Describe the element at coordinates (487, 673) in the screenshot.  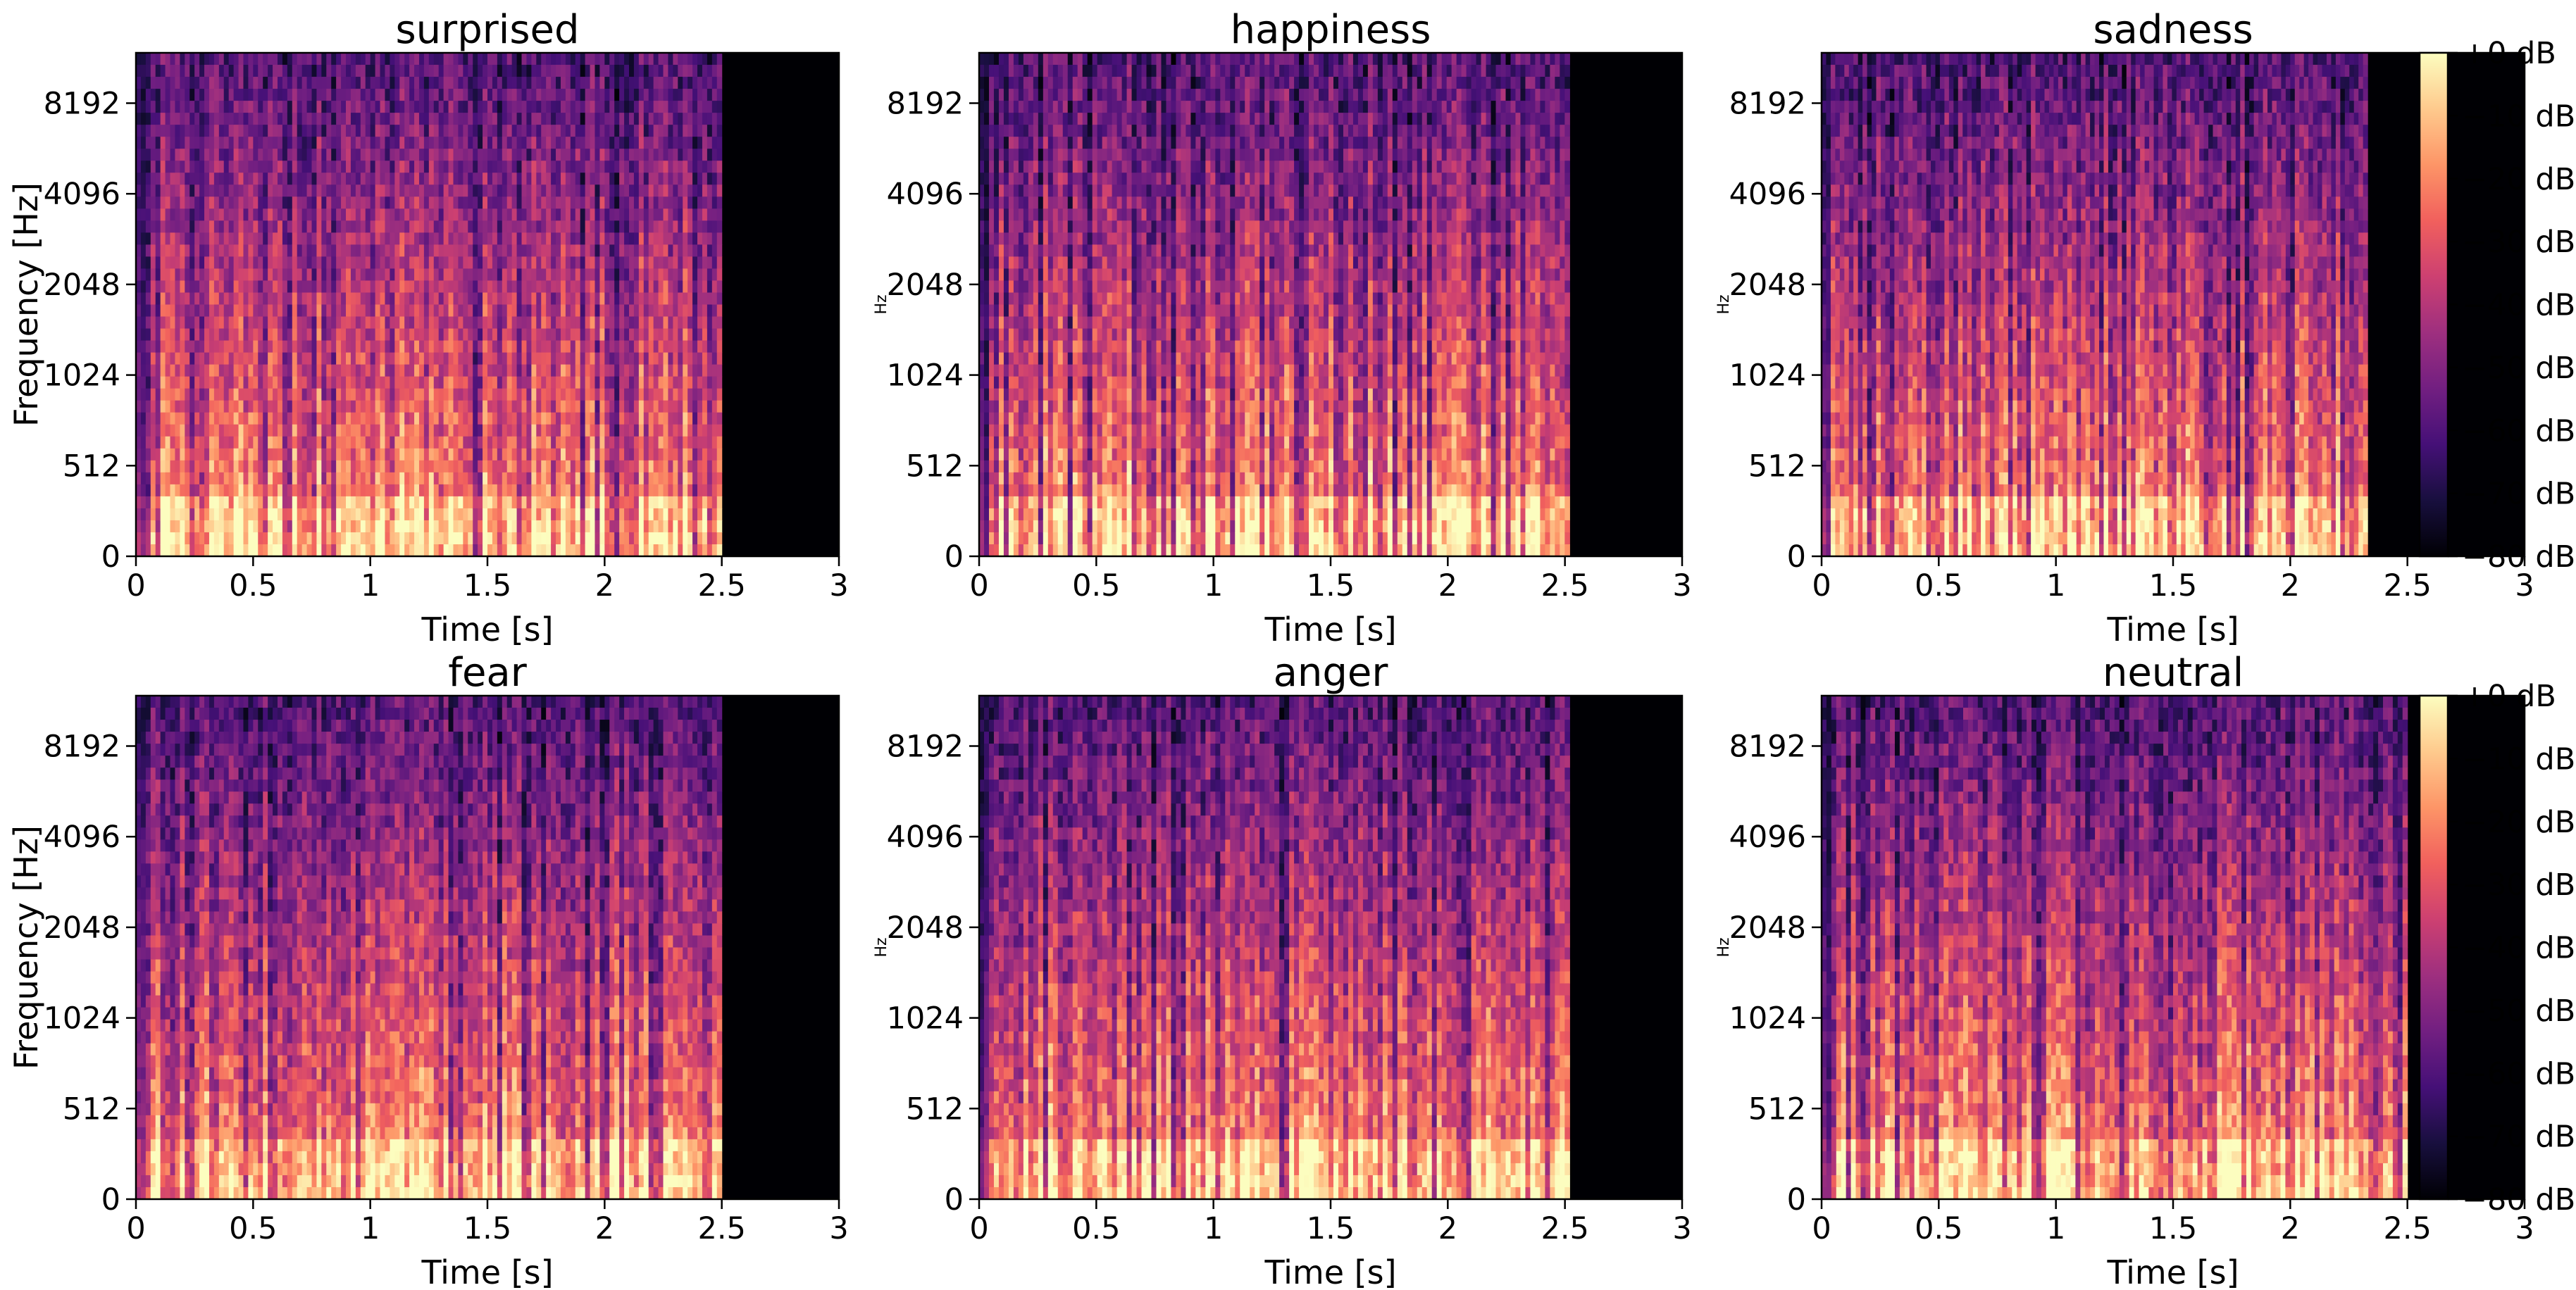
I see `panel-title: fear` at that location.